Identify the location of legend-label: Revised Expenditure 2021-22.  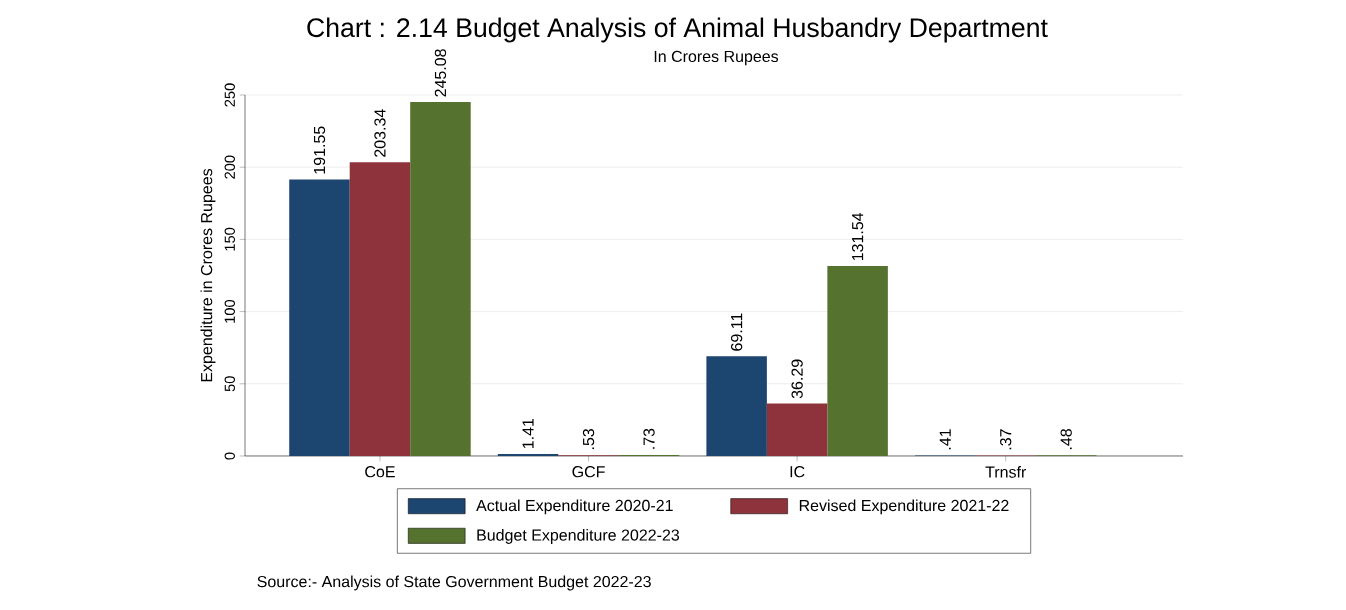
(904, 507).